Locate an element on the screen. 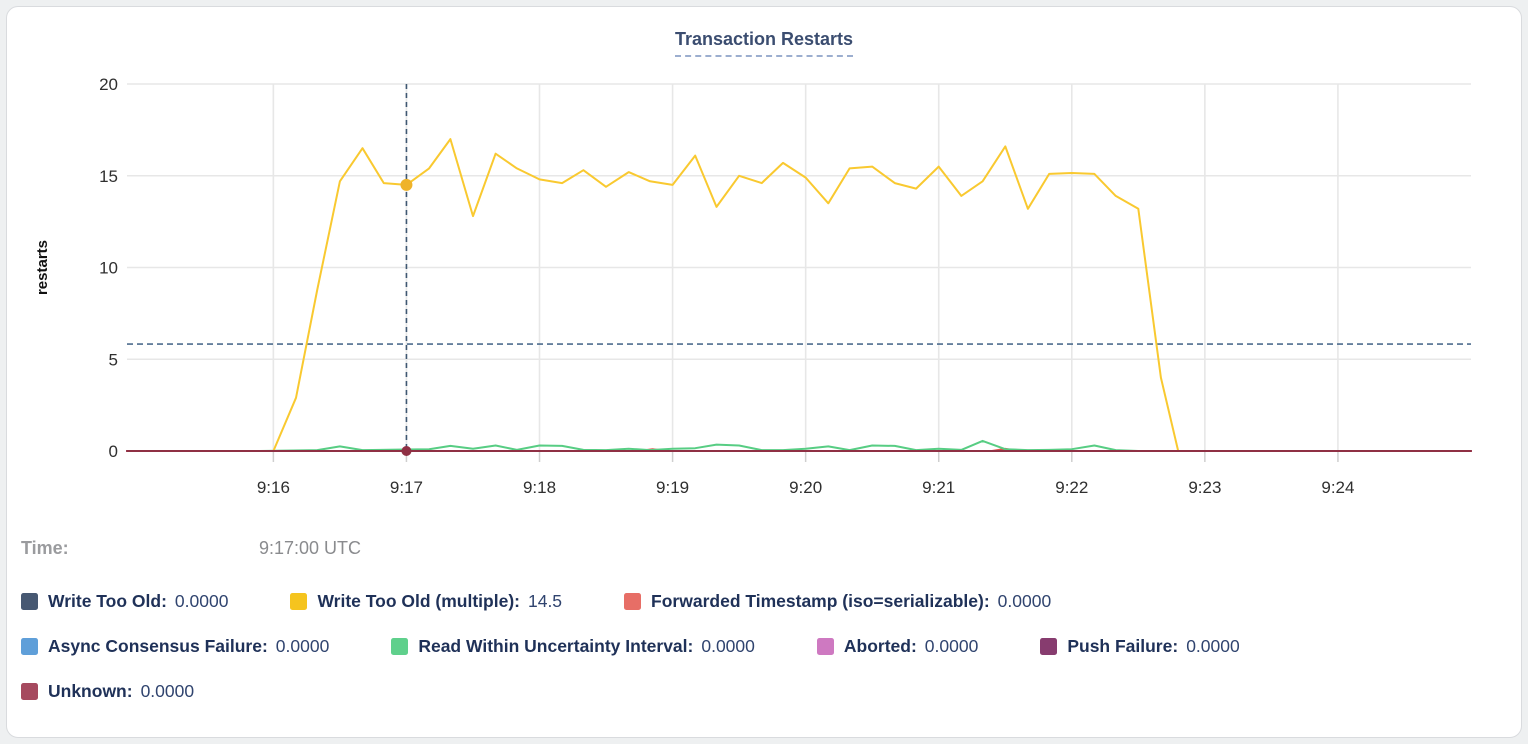 Image resolution: width=1528 pixels, height=744 pixels. y-axis-title: restarts is located at coordinates (42, 267).